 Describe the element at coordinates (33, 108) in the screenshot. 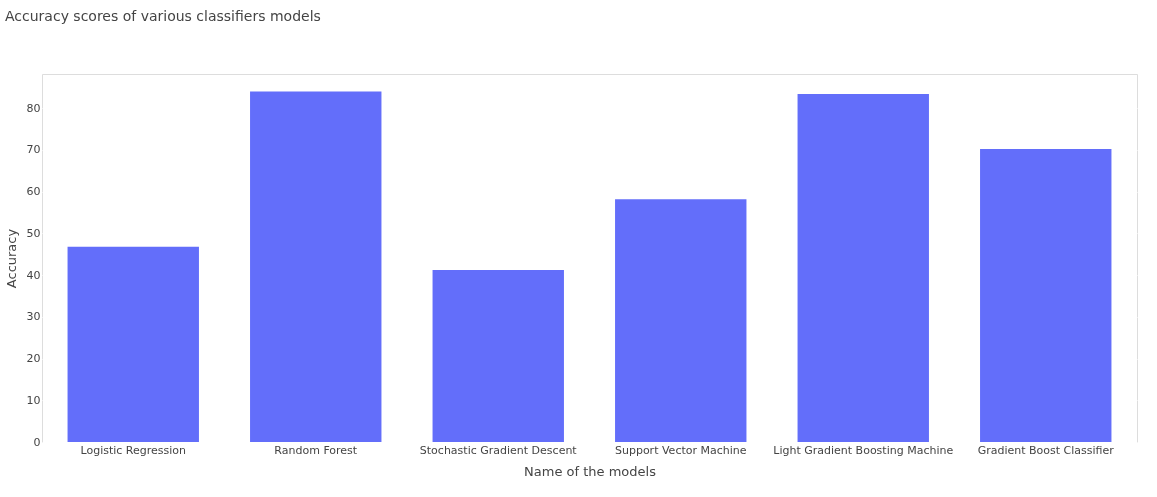

I see `y-tick-label: 80` at that location.